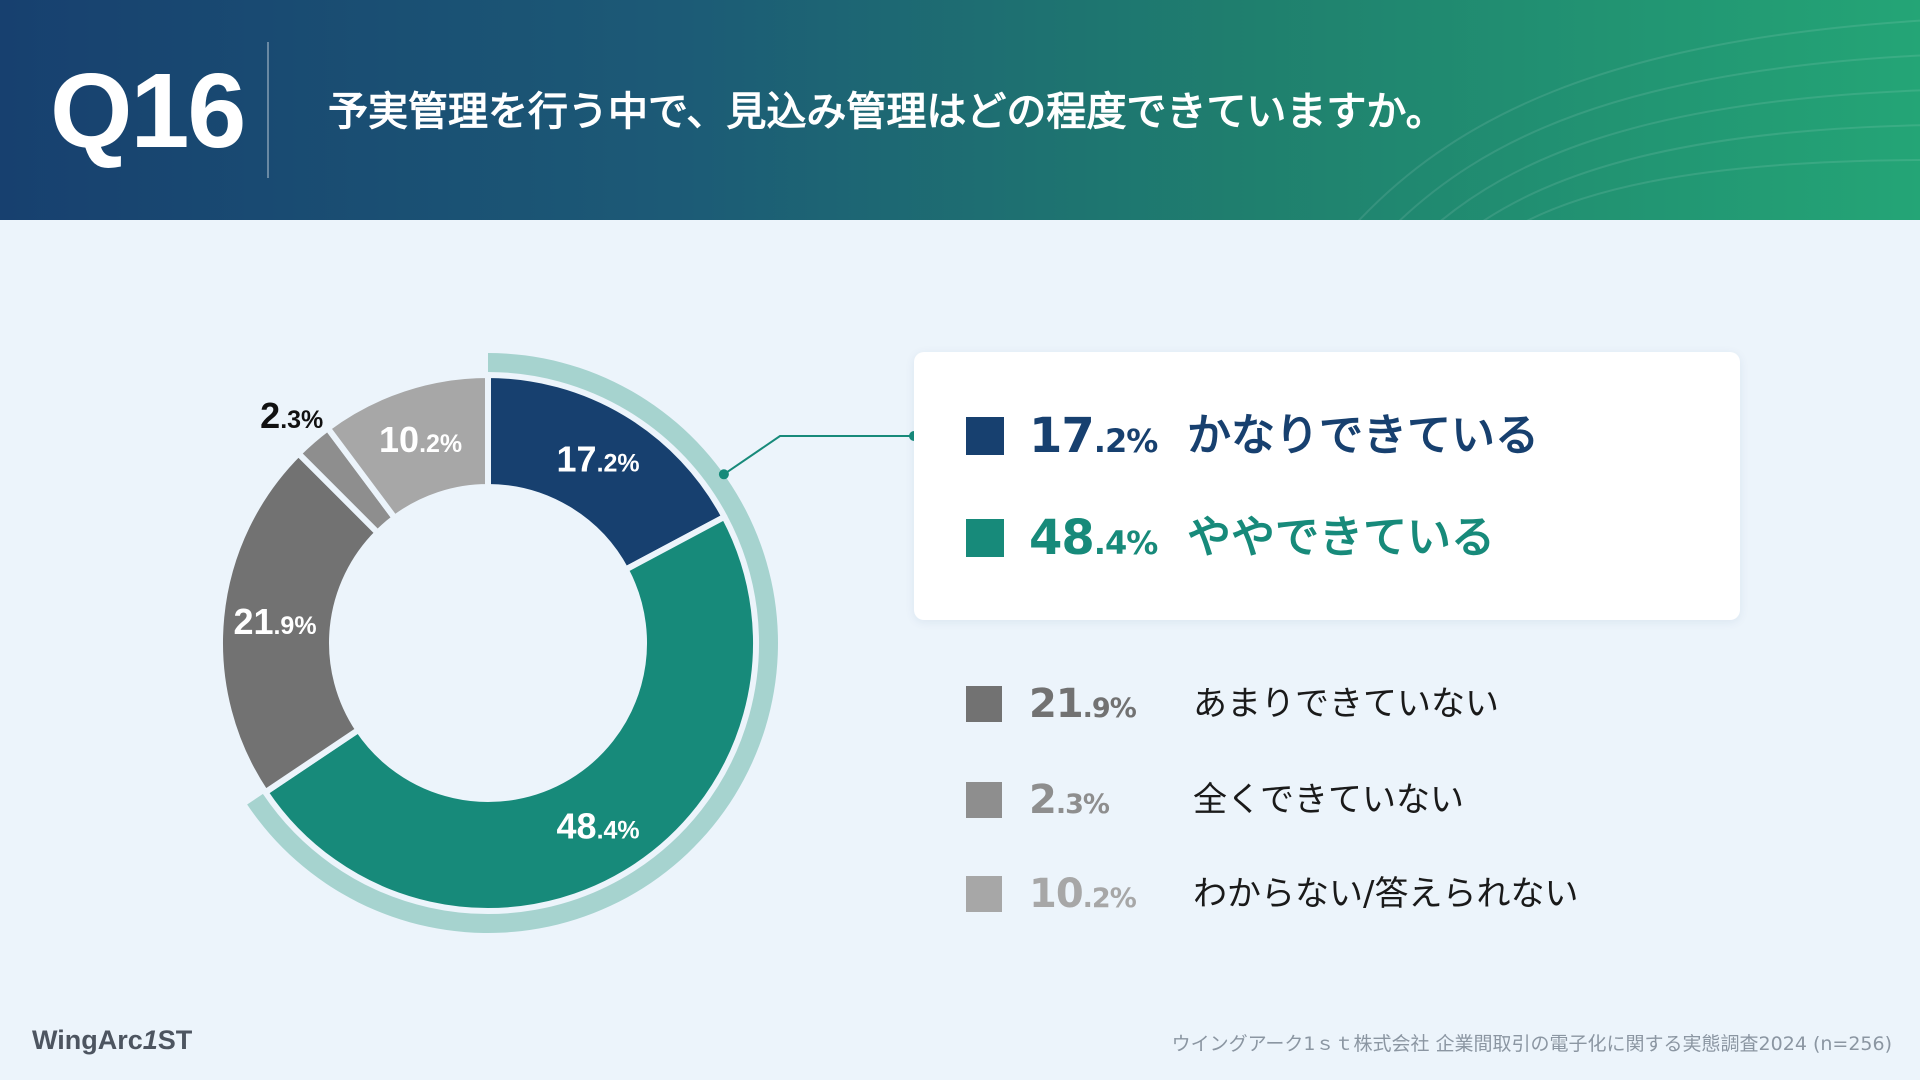 The height and width of the screenshot is (1080, 1920). I want to click on highlight-legend-box, so click(1327, 486).